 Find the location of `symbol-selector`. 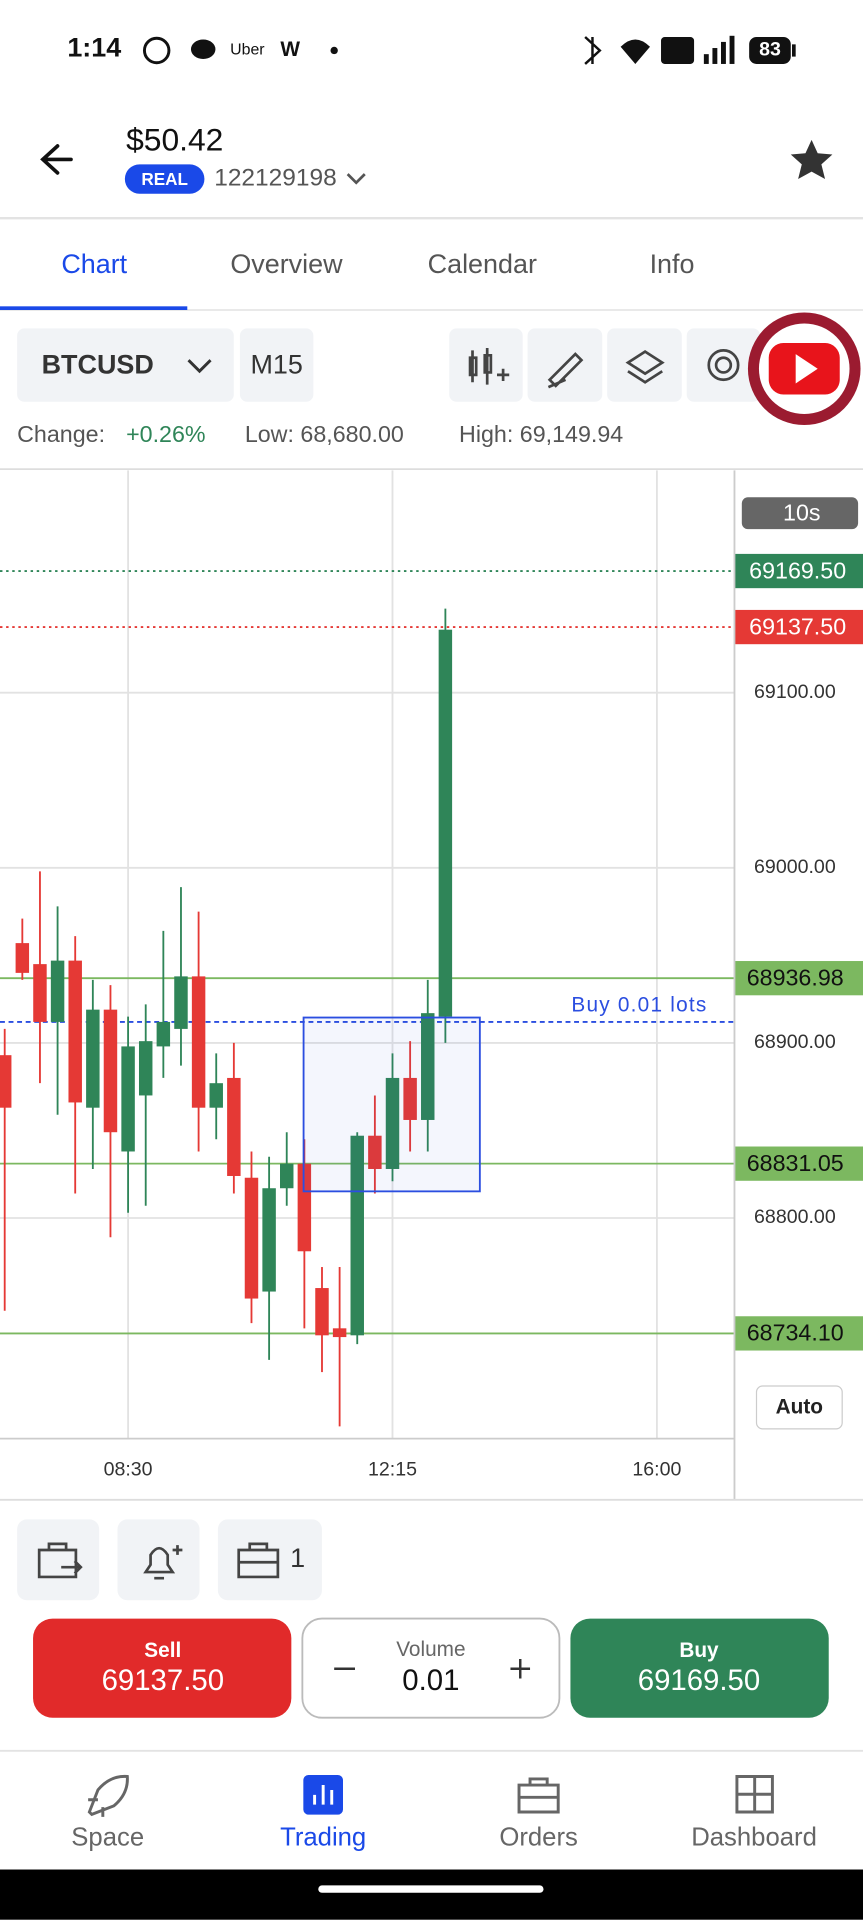

symbol-selector is located at coordinates (125, 365).